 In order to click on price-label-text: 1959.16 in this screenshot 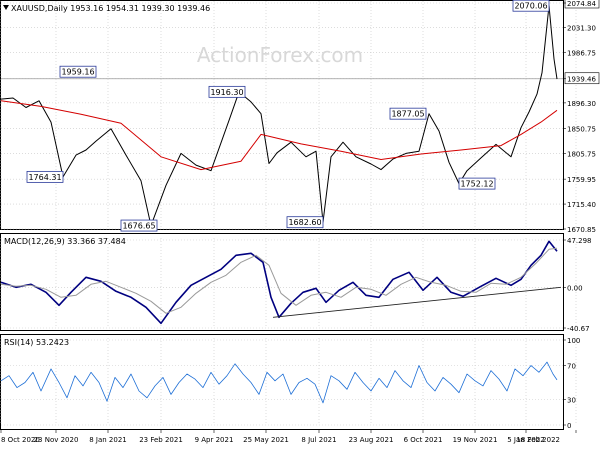, I will do `click(77, 72)`.